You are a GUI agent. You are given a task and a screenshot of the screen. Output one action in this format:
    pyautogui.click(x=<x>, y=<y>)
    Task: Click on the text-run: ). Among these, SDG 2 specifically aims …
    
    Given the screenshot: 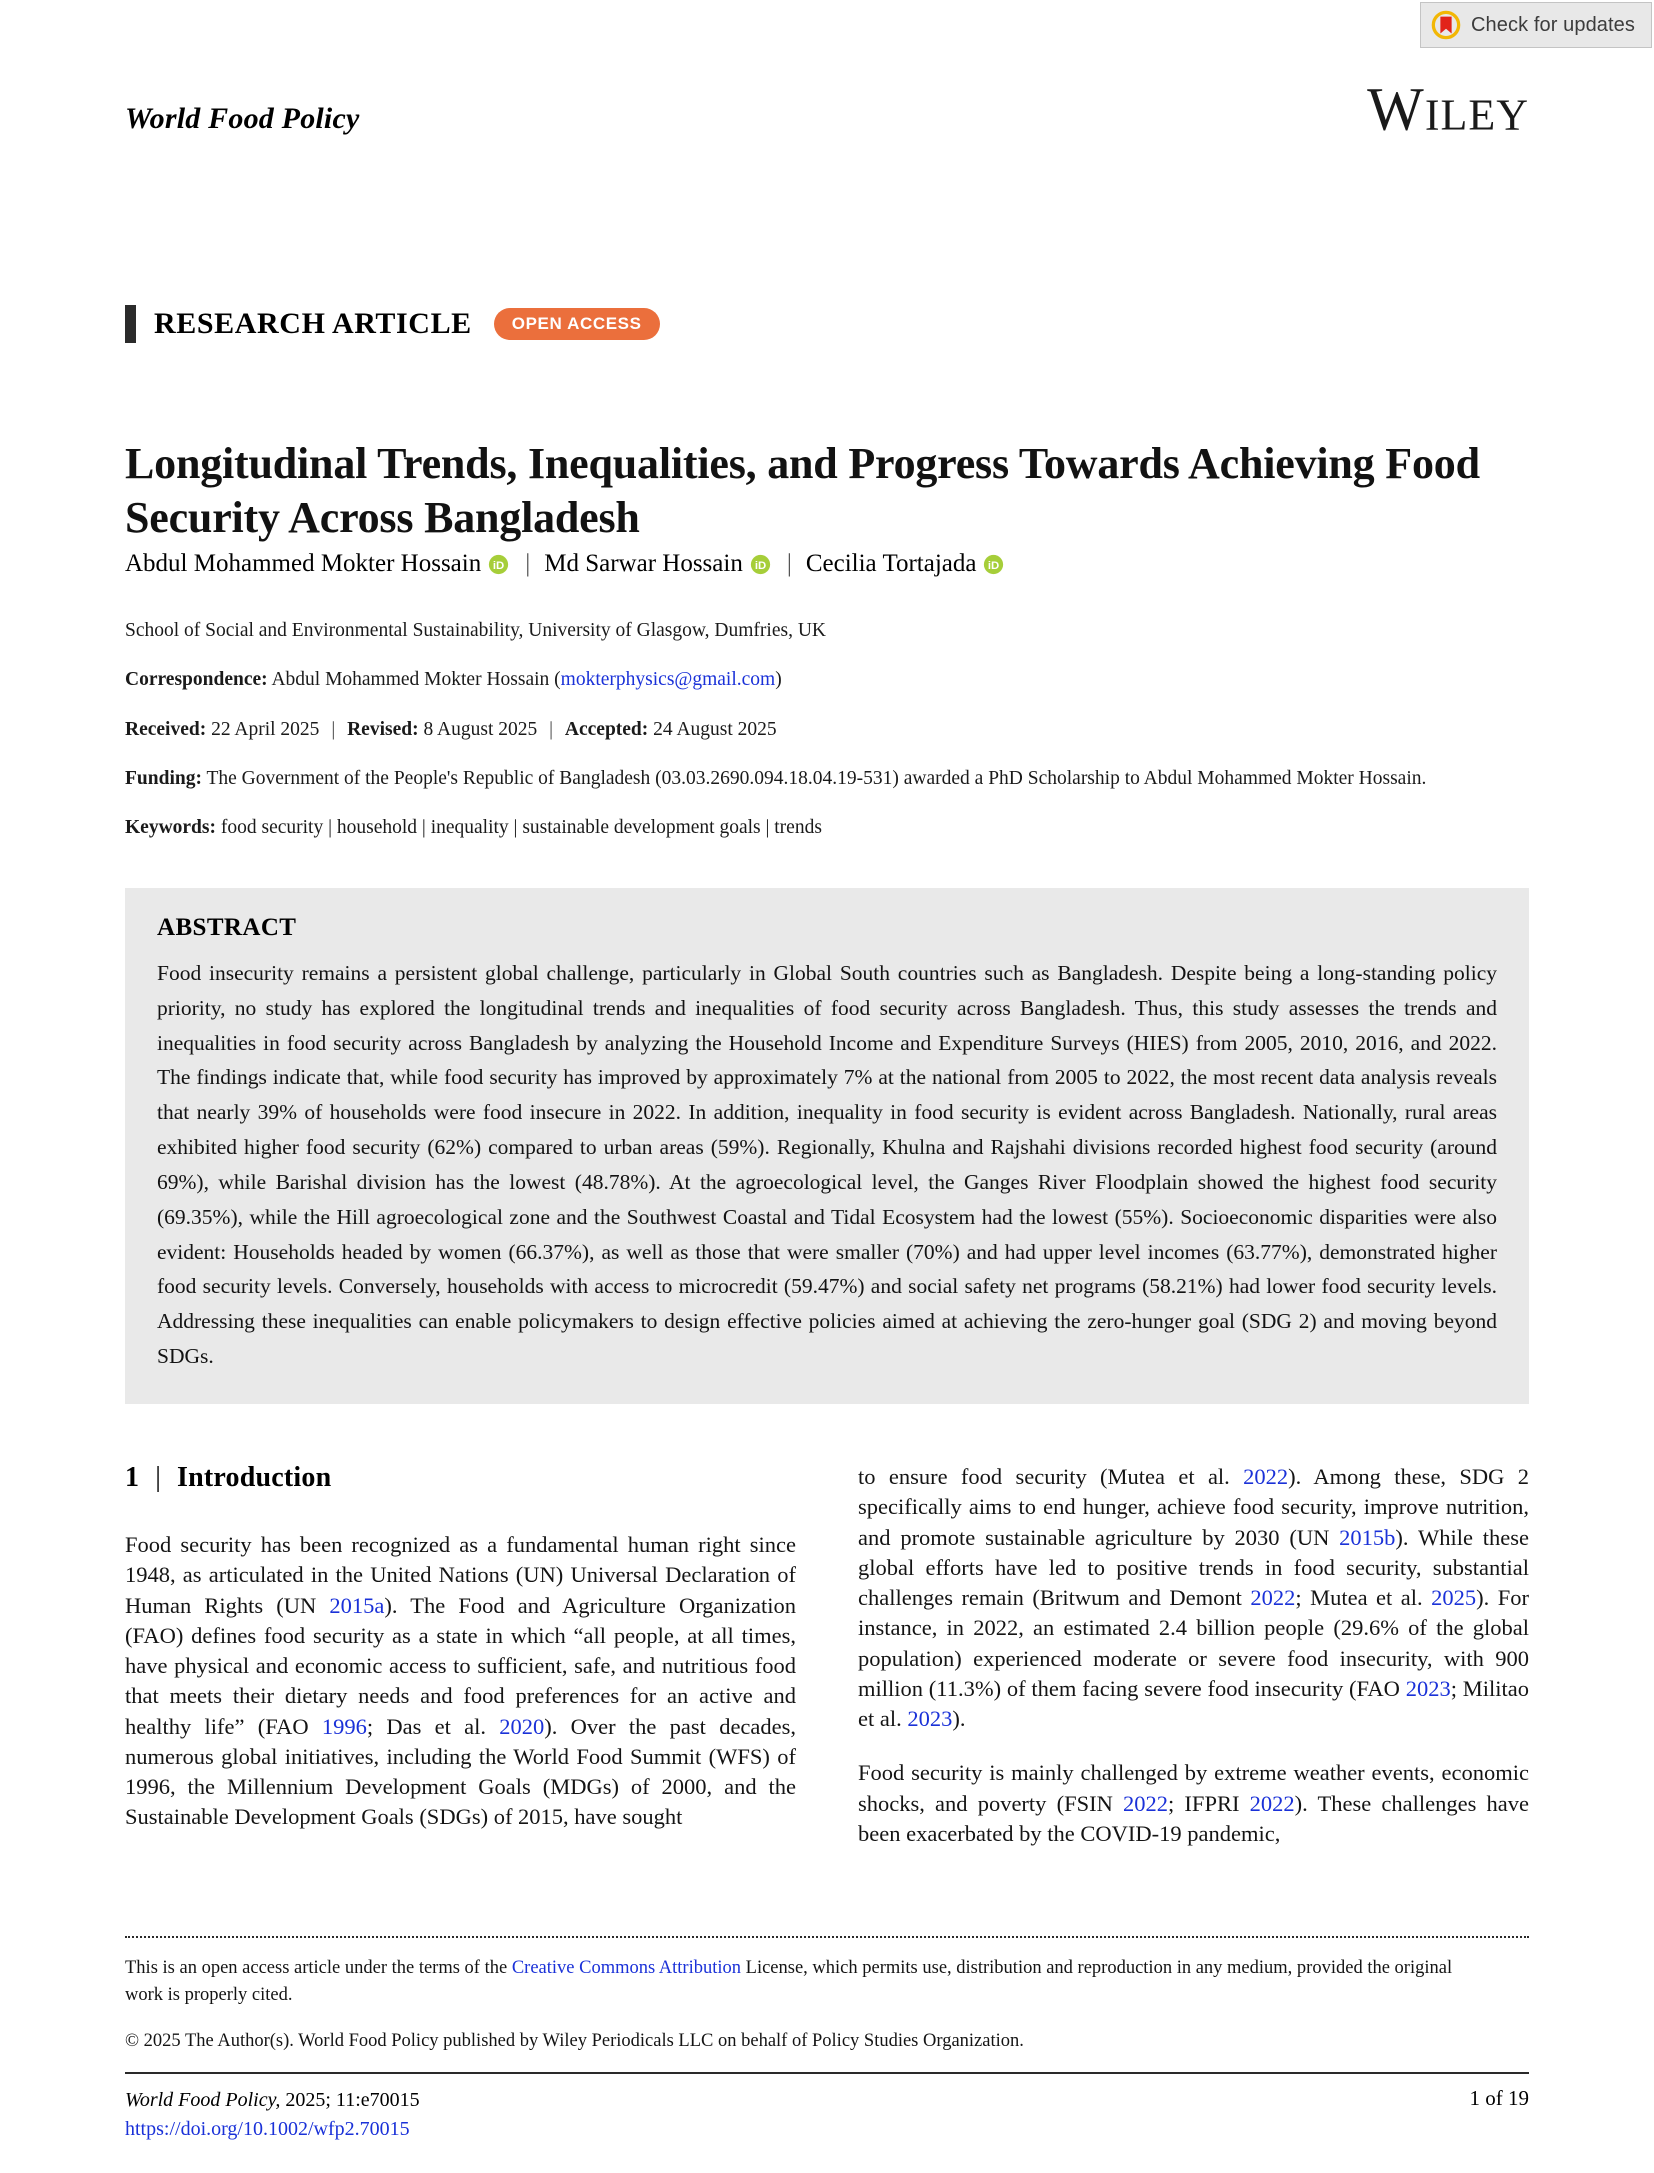 What is the action you would take?
    pyautogui.click(x=1193, y=1507)
    